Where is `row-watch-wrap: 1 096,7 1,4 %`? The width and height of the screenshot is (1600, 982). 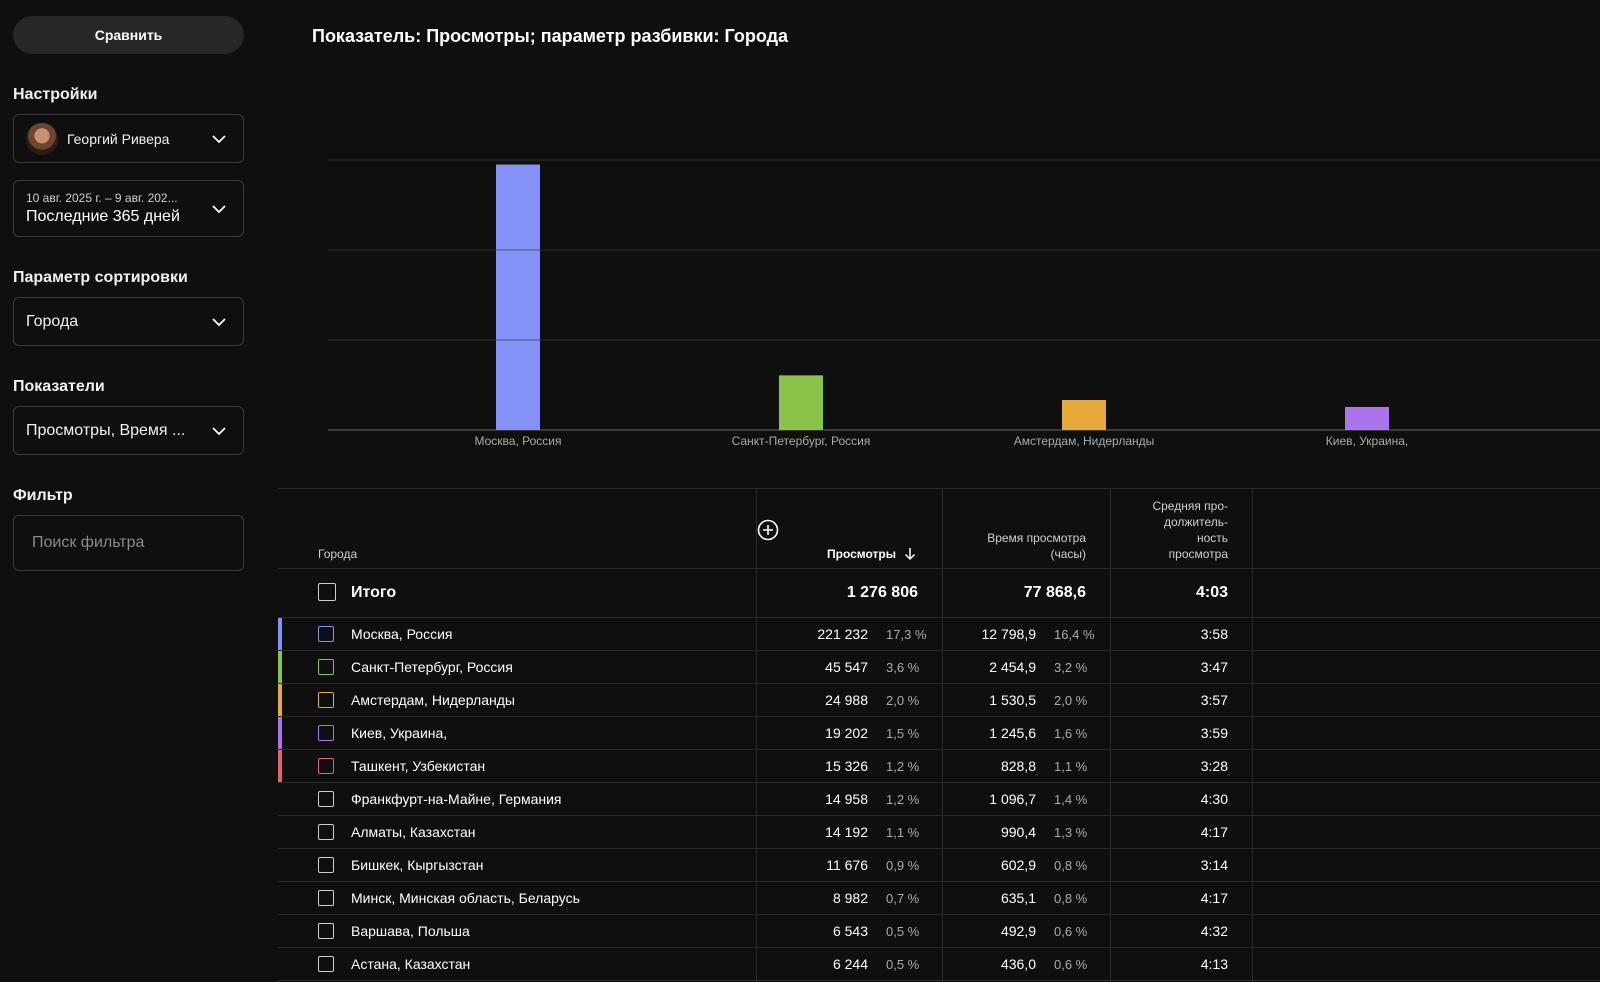 row-watch-wrap: 1 096,7 1,4 % is located at coordinates (1026, 799).